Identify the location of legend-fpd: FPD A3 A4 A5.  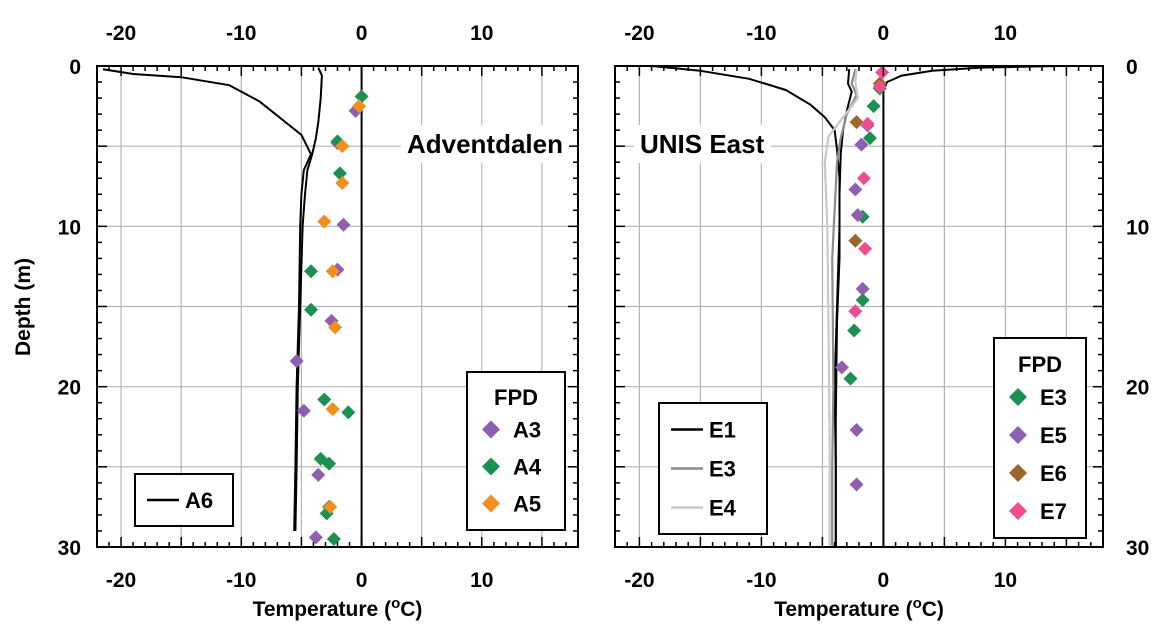
(516, 451).